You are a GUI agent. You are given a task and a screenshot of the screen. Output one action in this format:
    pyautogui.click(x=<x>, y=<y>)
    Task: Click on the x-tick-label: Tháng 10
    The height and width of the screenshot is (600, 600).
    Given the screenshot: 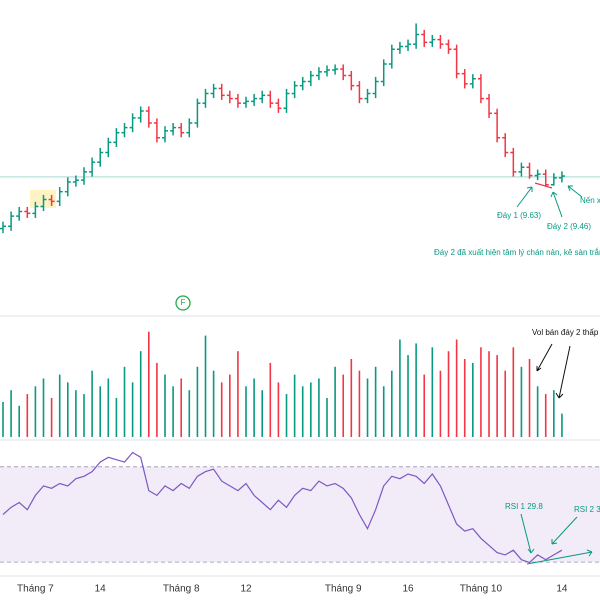 What is the action you would take?
    pyautogui.click(x=481, y=589)
    